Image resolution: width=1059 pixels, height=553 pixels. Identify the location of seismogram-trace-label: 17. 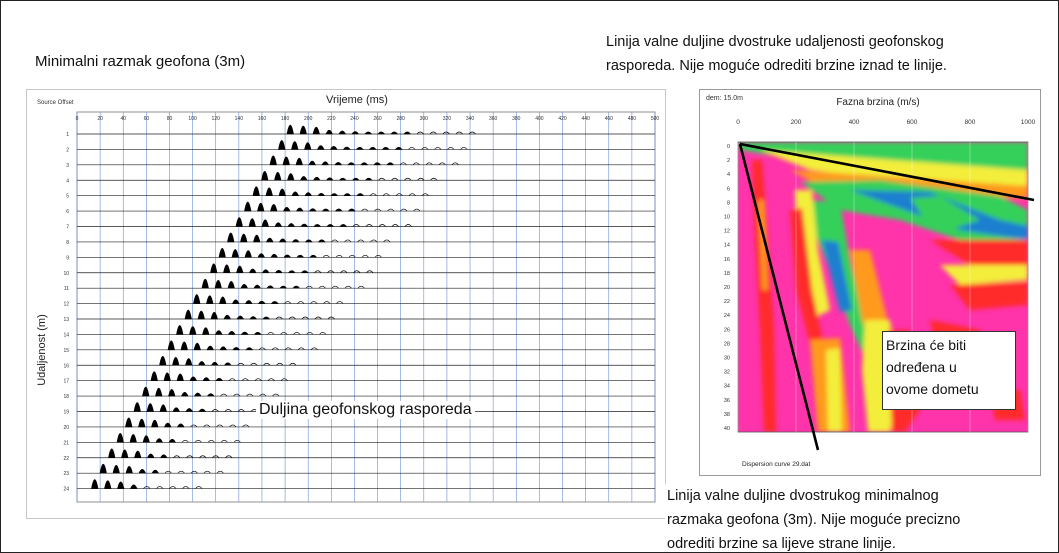
(66, 382).